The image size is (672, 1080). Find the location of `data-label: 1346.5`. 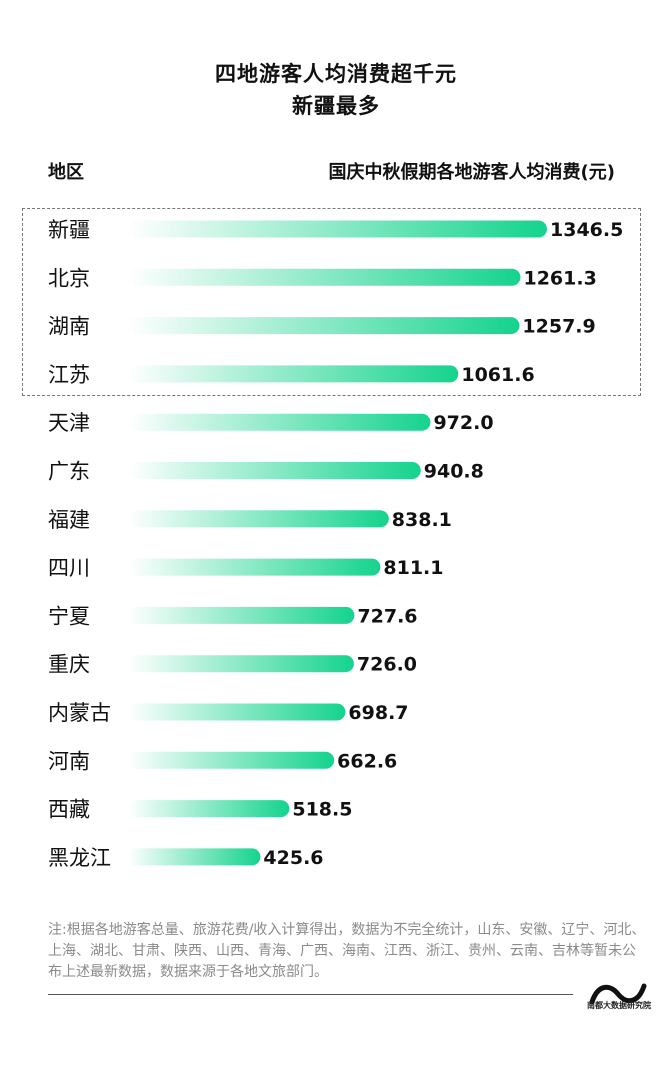

data-label: 1346.5 is located at coordinates (586, 230).